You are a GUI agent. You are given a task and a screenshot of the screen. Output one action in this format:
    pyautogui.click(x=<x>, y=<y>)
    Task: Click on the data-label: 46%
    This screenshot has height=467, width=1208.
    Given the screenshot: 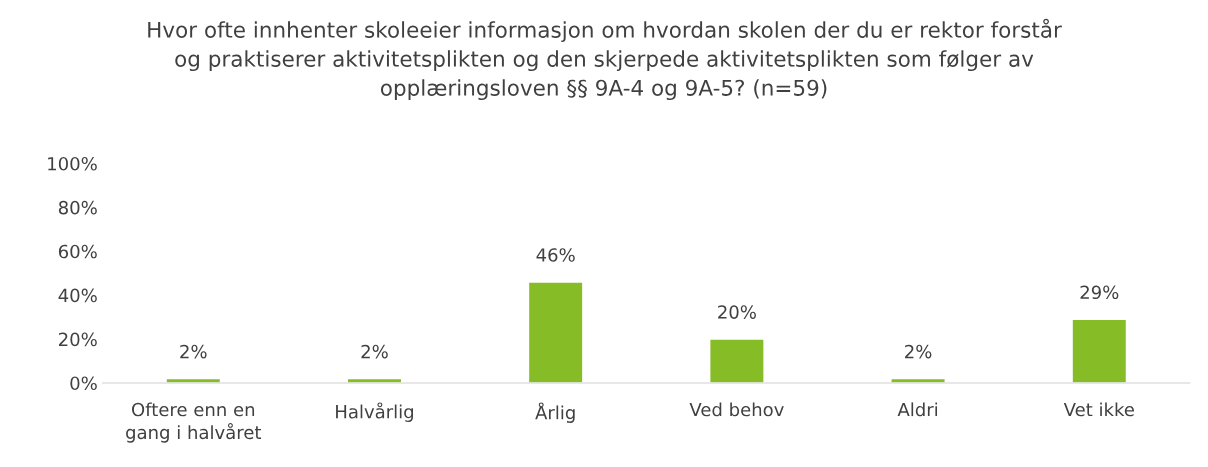 What is the action you would take?
    pyautogui.click(x=555, y=255)
    